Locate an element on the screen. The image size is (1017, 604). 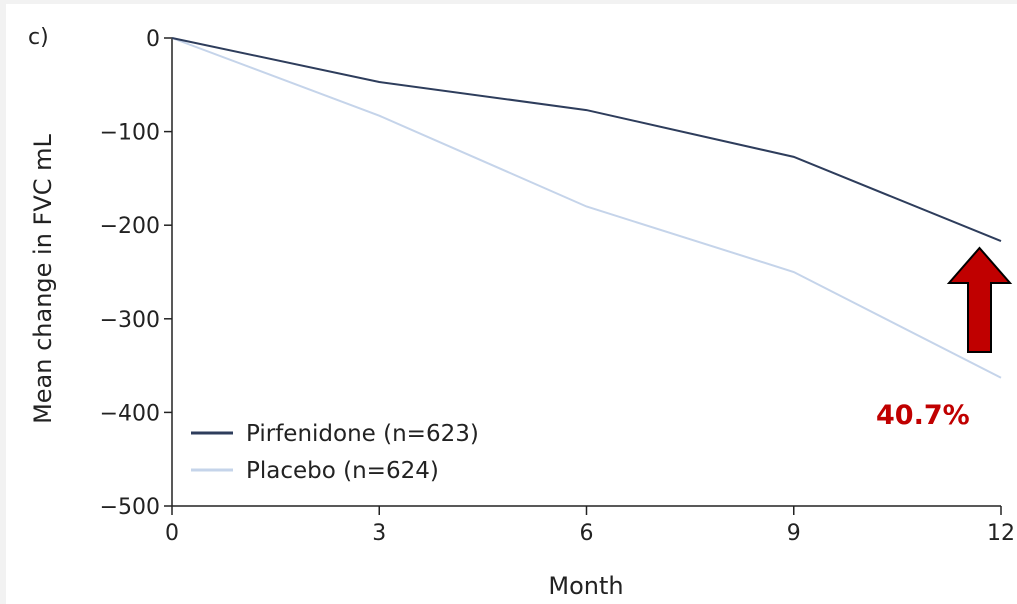
x-tick-label: 9 is located at coordinates (794, 533).